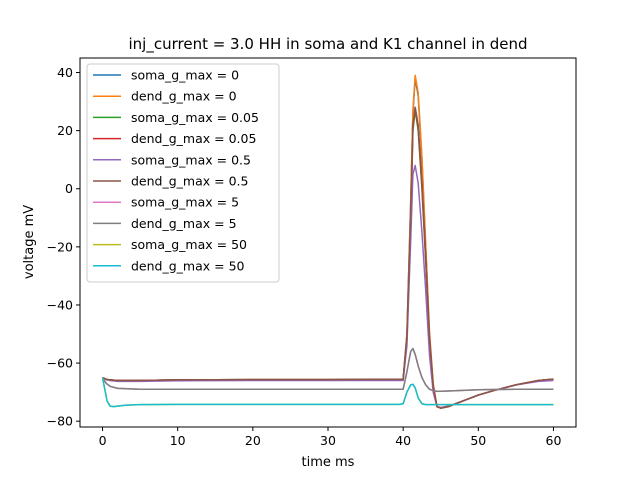 The image size is (640, 478). Describe the element at coordinates (403, 440) in the screenshot. I see `x-tick-label: 40` at that location.